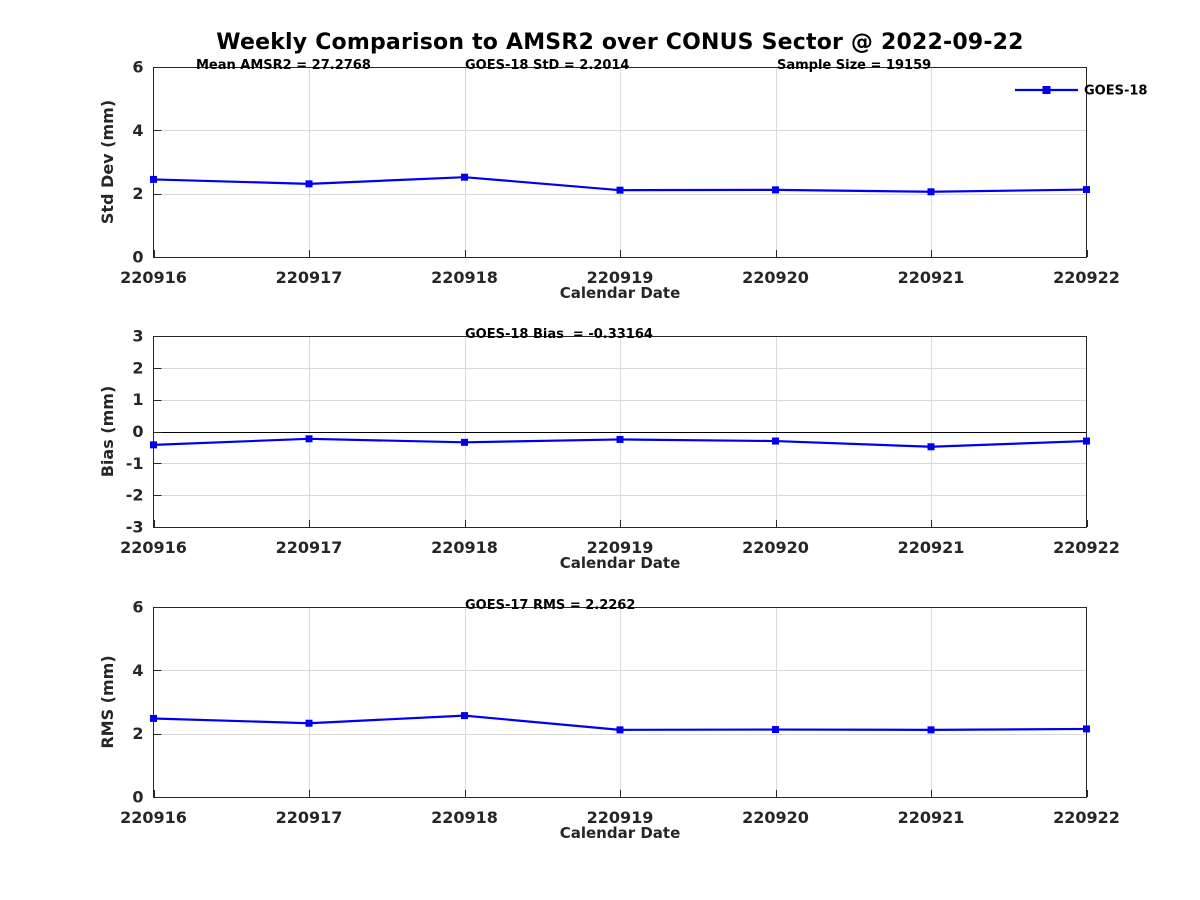 The height and width of the screenshot is (900, 1200). What do you see at coordinates (309, 547) in the screenshot?
I see `bias-x-tick-label: 220917` at bounding box center [309, 547].